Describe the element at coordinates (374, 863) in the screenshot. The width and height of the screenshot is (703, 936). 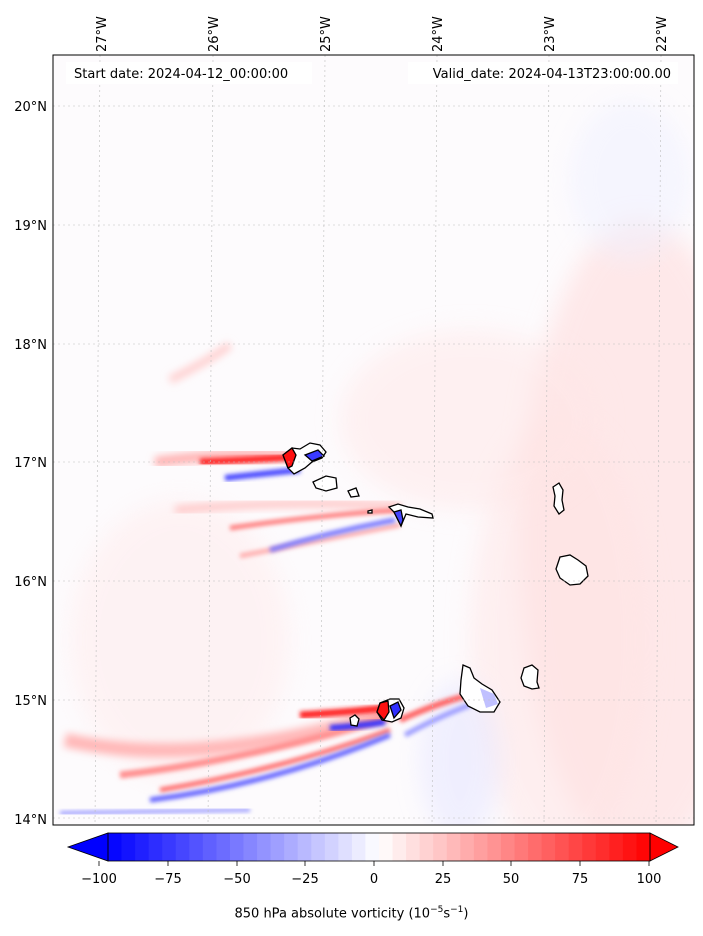
I see `colorbar-ticks` at that location.